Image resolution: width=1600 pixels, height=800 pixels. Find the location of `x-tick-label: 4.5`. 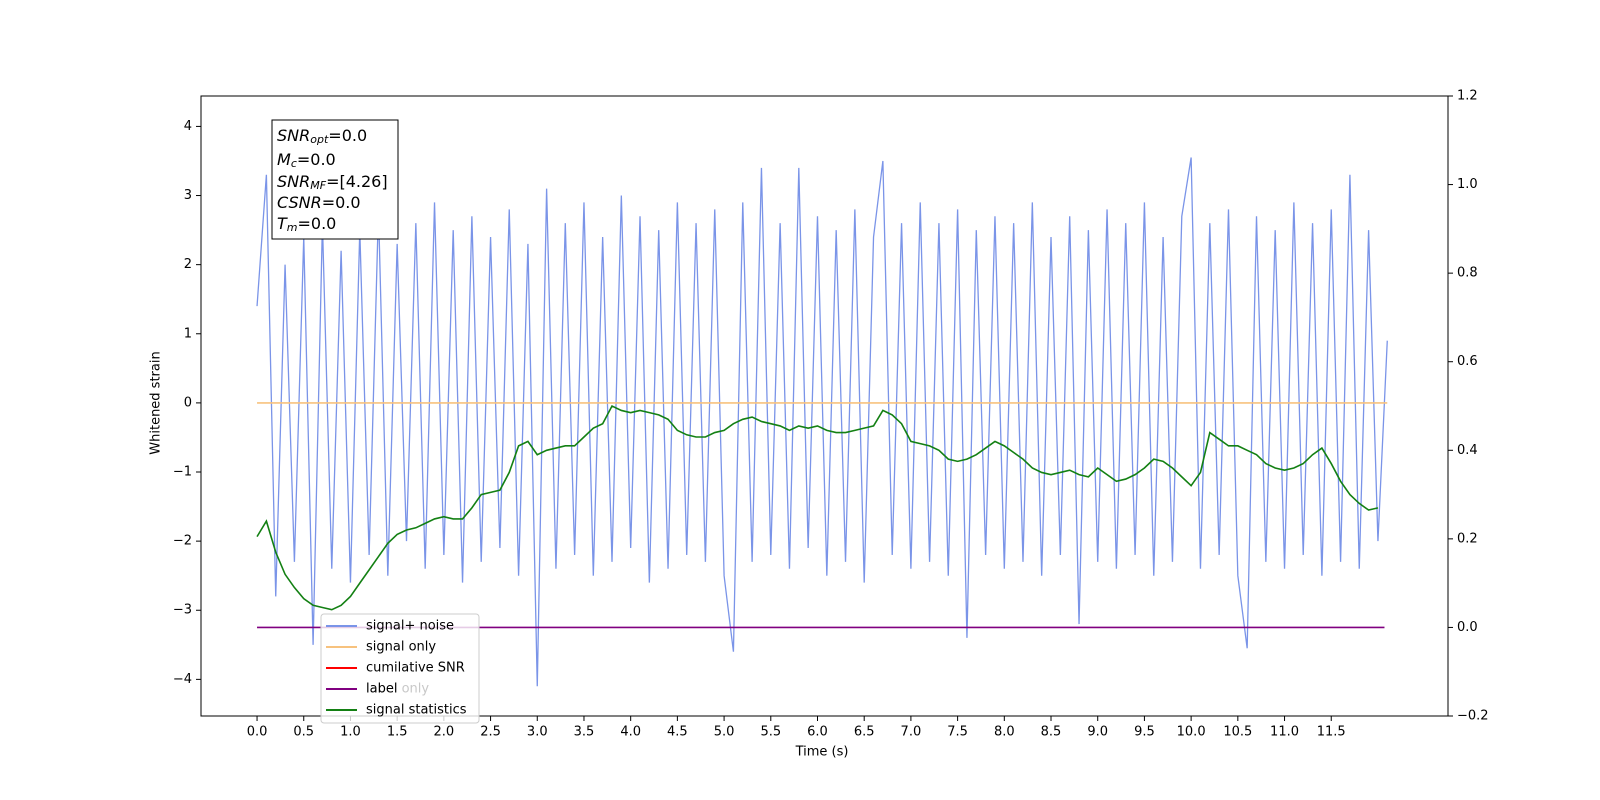

x-tick-label: 4.5 is located at coordinates (677, 732).